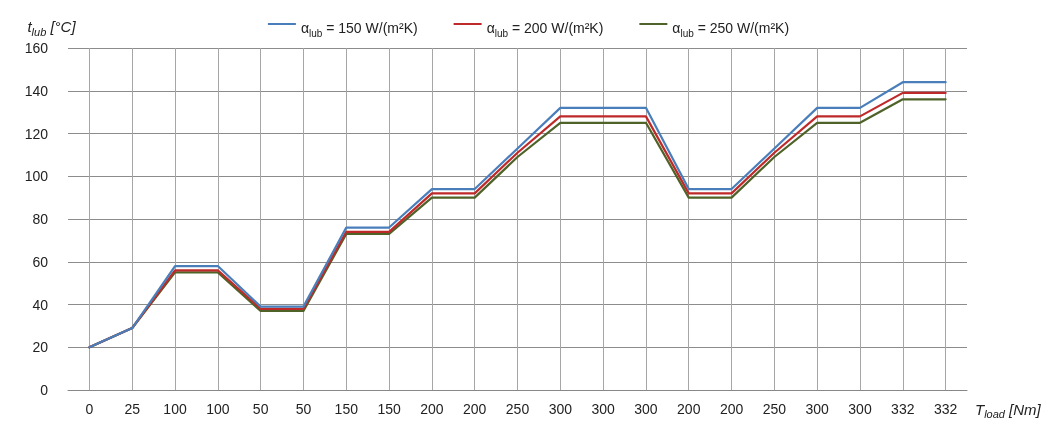 This screenshot has height=424, width=1057. Describe the element at coordinates (40, 347) in the screenshot. I see `y-tick-label: 20` at that location.